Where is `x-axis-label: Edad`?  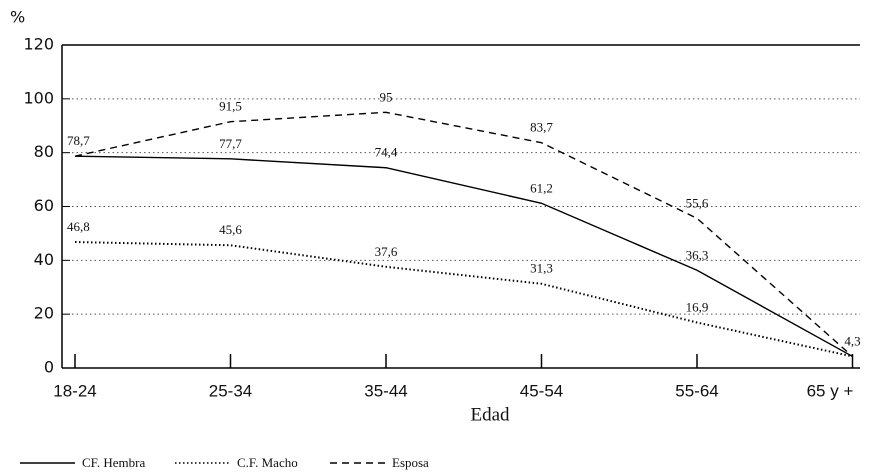 x-axis-label: Edad is located at coordinates (490, 414).